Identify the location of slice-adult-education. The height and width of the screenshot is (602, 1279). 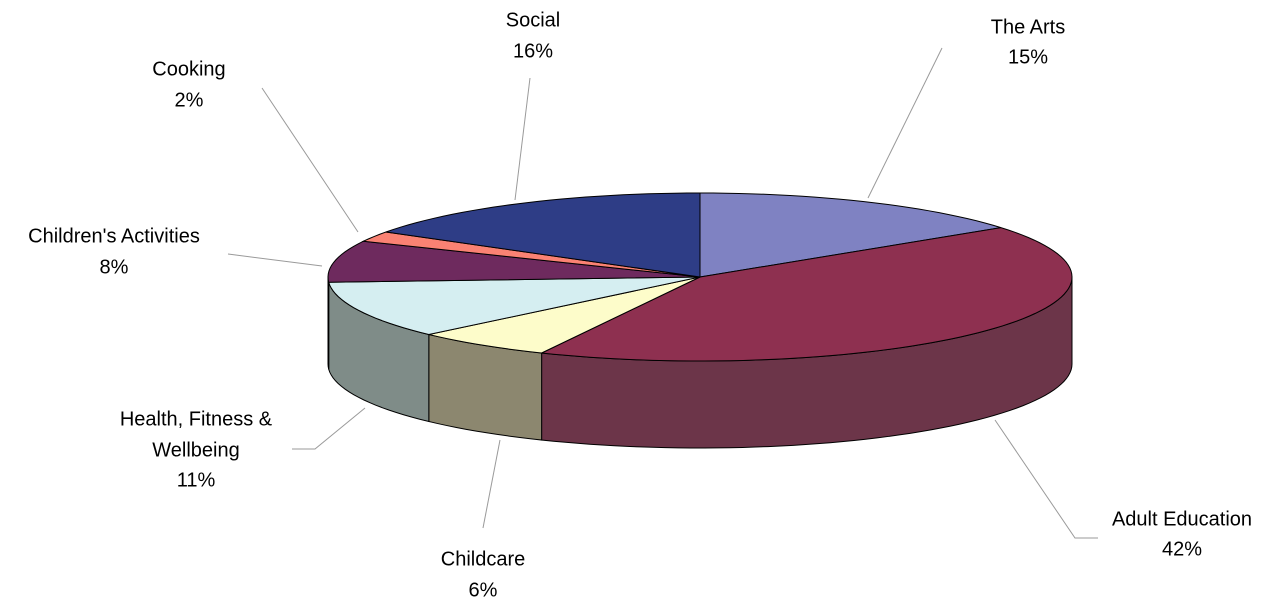
(806, 294).